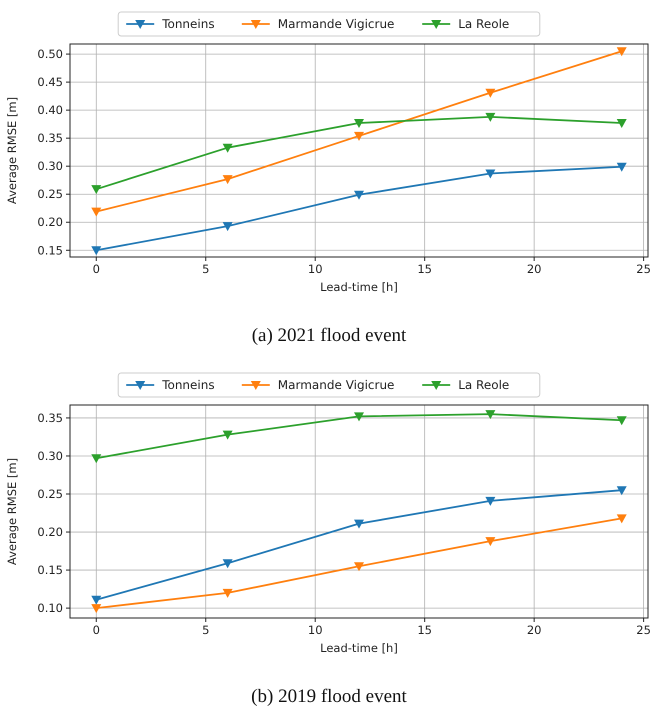  What do you see at coordinates (50, 608) in the screenshot?
I see `y-tick-label: 0.10` at bounding box center [50, 608].